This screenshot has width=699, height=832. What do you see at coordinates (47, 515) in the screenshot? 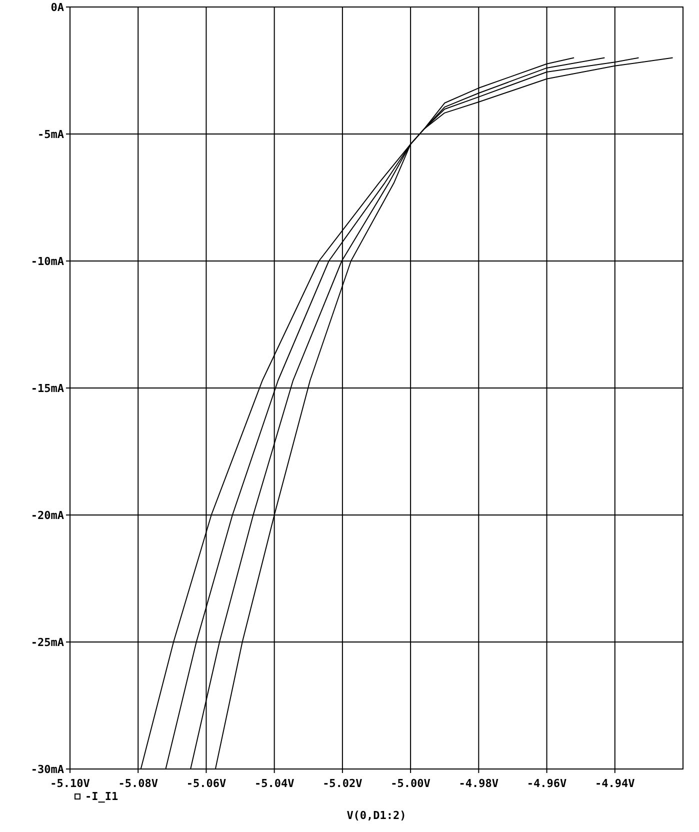
I see `y-tick-label: -20mA` at bounding box center [47, 515].